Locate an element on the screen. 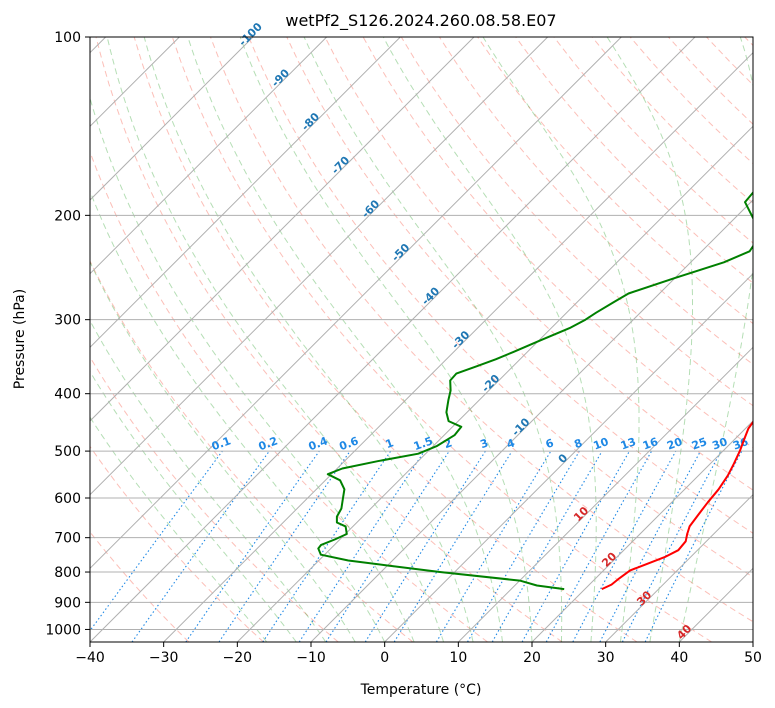 The height and width of the screenshot is (708, 775). isotherm-label: 30 is located at coordinates (644, 598).